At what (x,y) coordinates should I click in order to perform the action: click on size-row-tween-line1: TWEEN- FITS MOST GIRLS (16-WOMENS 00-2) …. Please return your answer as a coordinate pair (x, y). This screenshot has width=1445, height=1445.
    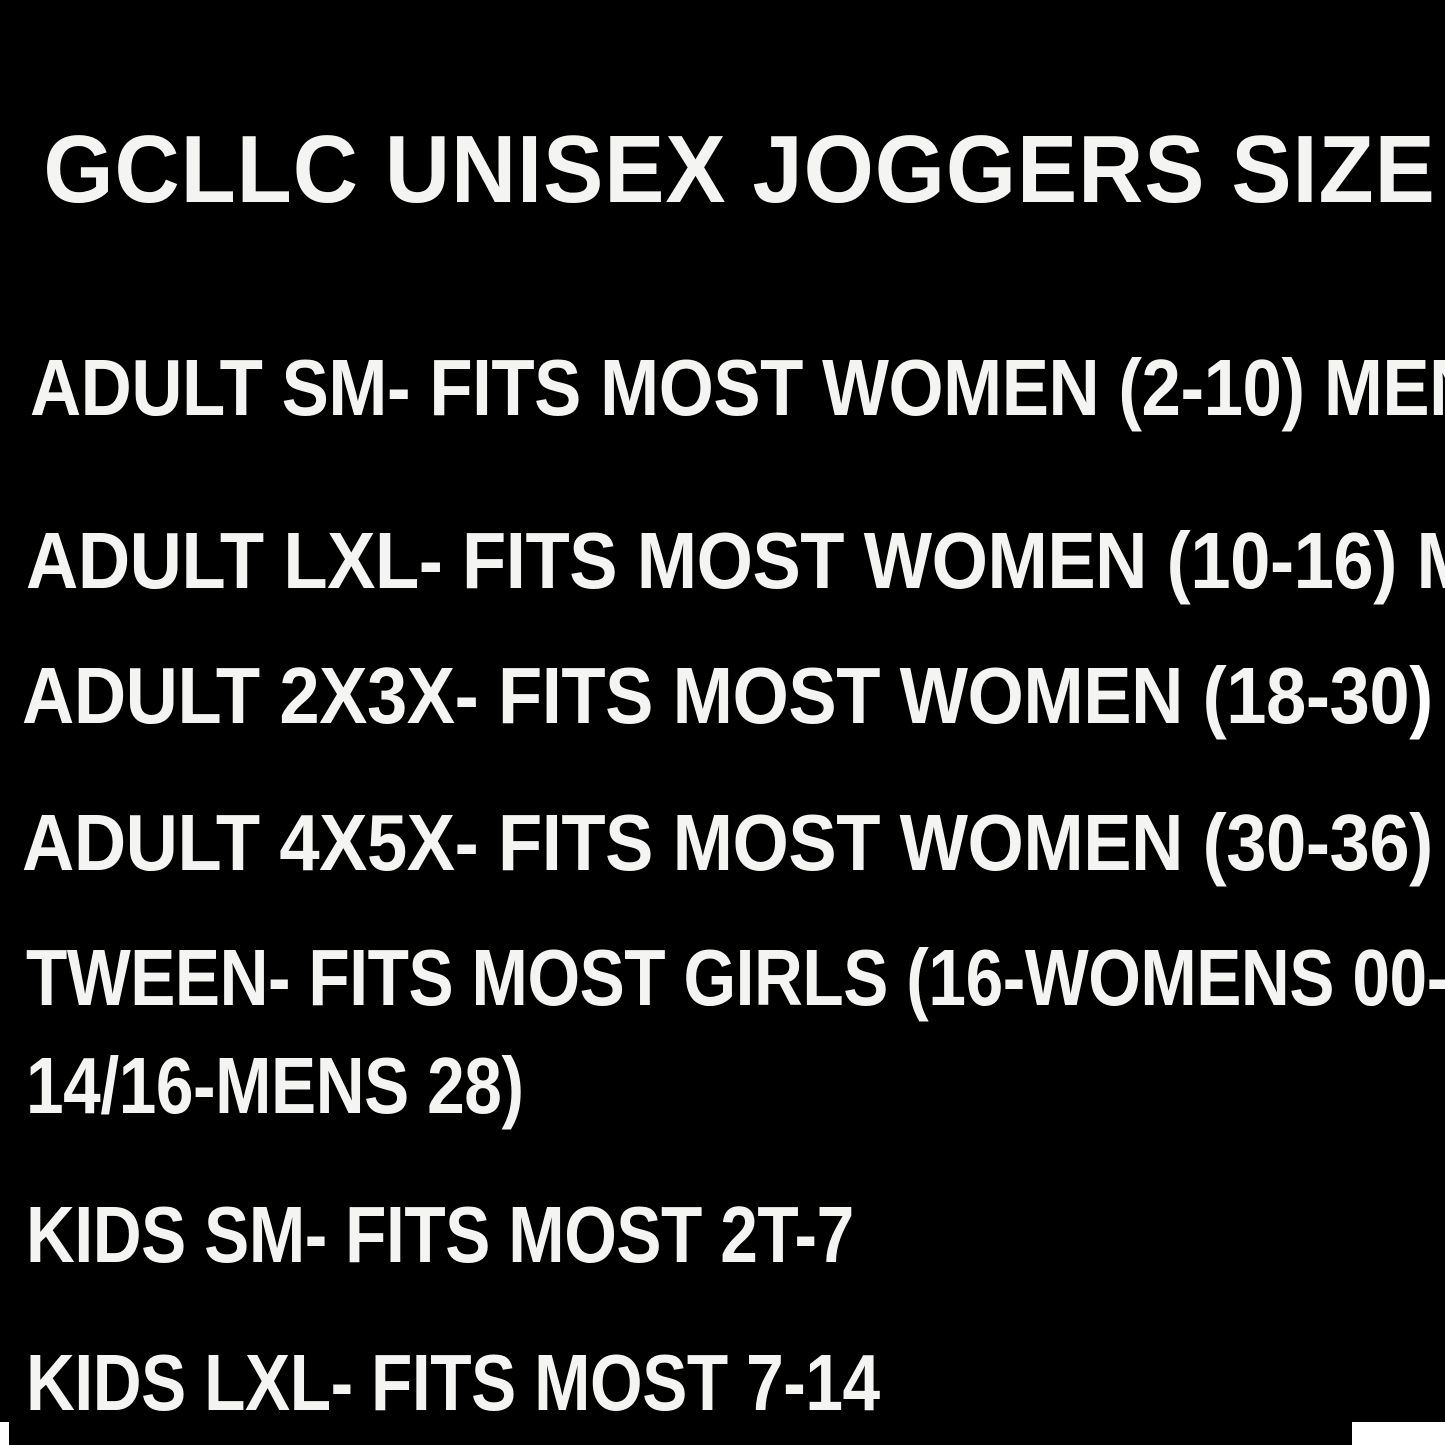
    Looking at the image, I should click on (735, 977).